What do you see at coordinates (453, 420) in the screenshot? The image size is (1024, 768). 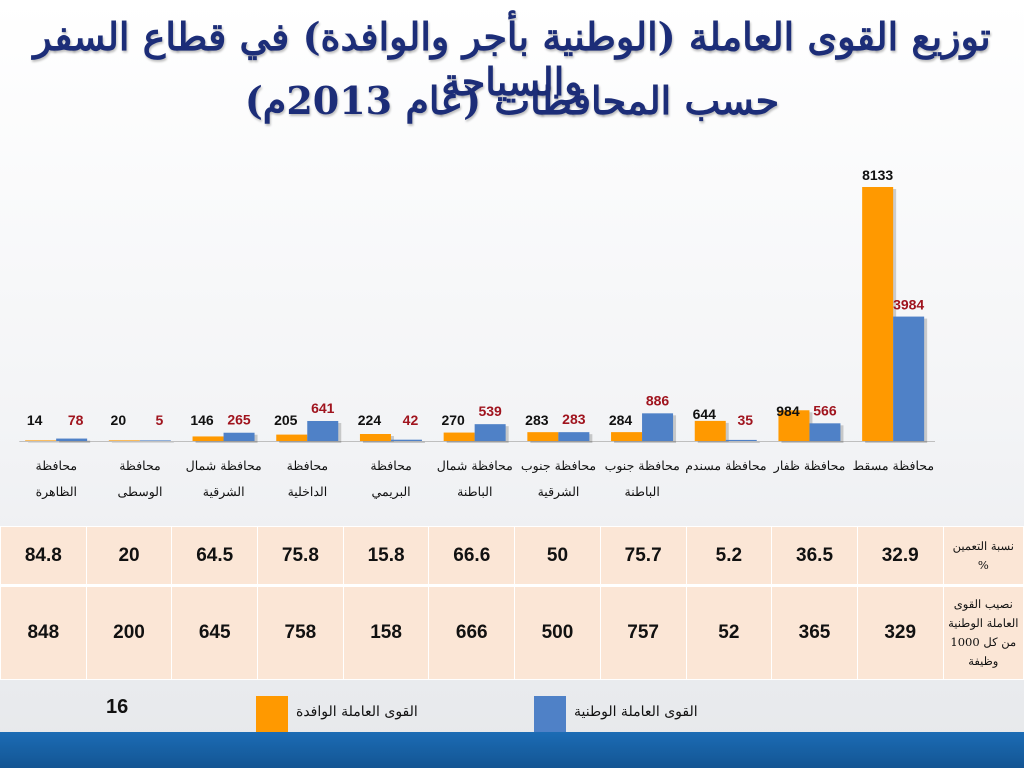 I see `value-label-expat: 270` at bounding box center [453, 420].